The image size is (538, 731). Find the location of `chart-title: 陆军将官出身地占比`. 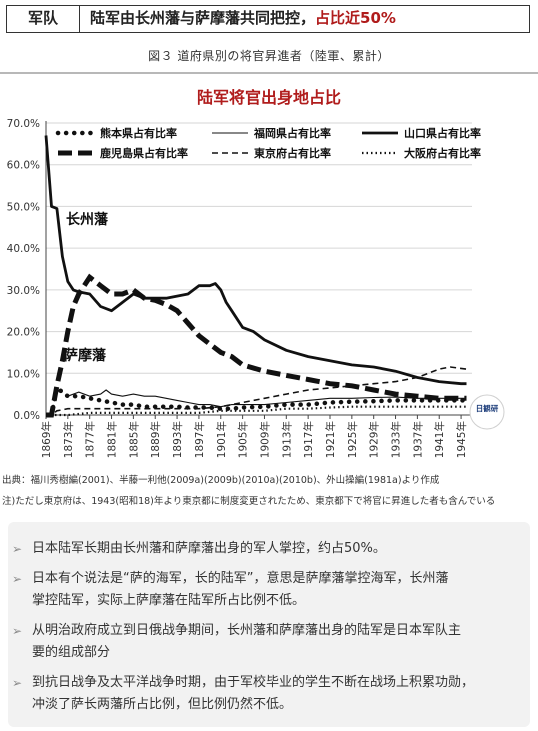

chart-title: 陆军将官出身地占比 is located at coordinates (269, 97).